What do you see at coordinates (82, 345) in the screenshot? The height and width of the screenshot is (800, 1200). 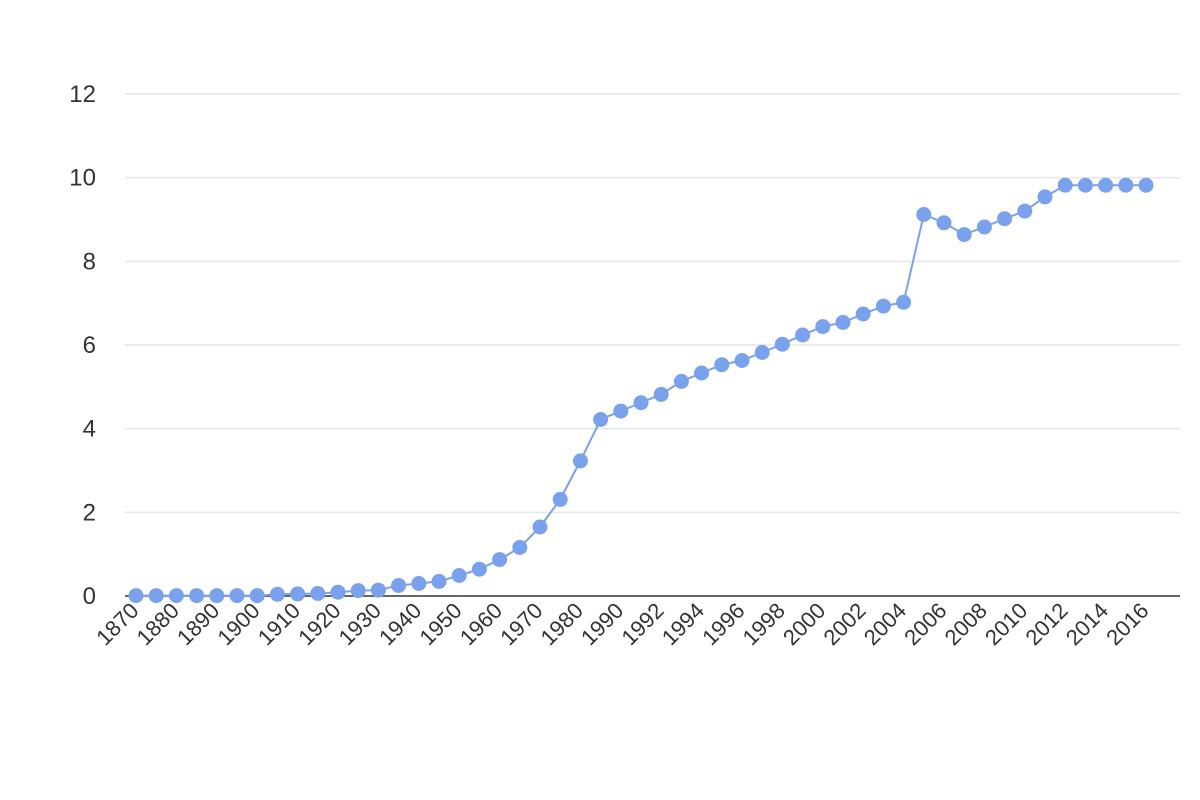 I see `y-axis-tick-labels: 0 2 4 6 8 10 12` at bounding box center [82, 345].